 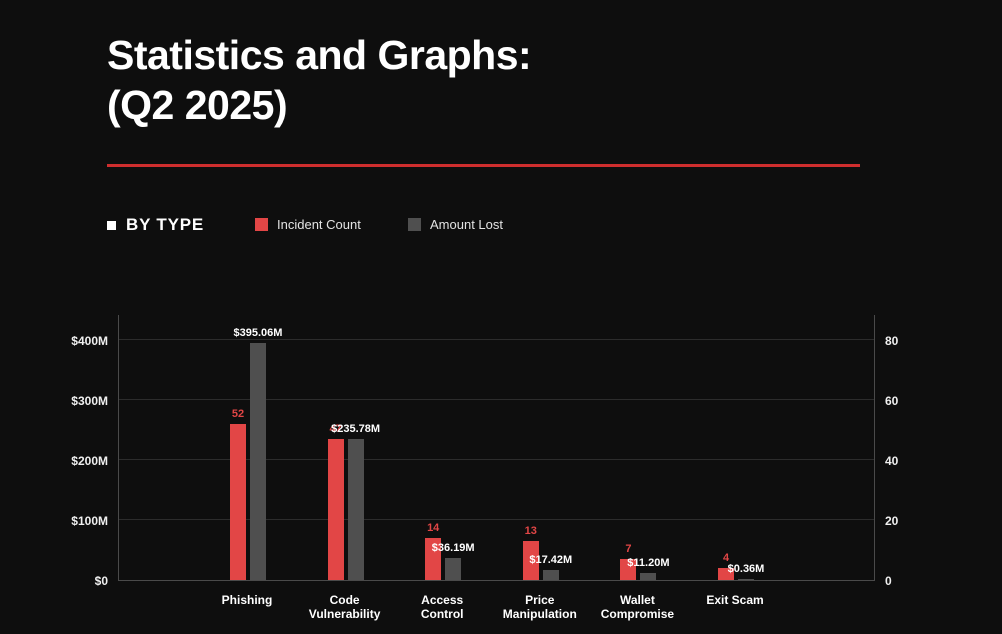 I want to click on right-axis-tick-label: 80, so click(x=892, y=341).